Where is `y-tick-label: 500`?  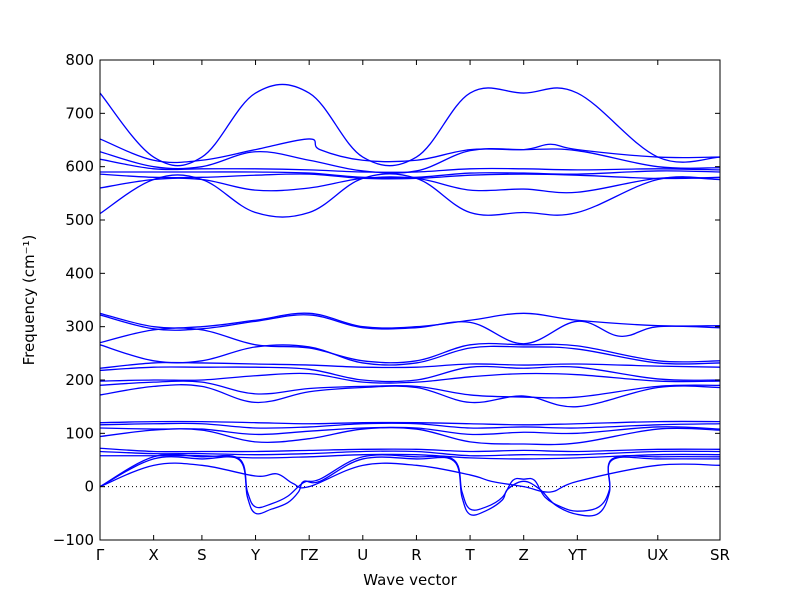 y-tick-label: 500 is located at coordinates (79, 220).